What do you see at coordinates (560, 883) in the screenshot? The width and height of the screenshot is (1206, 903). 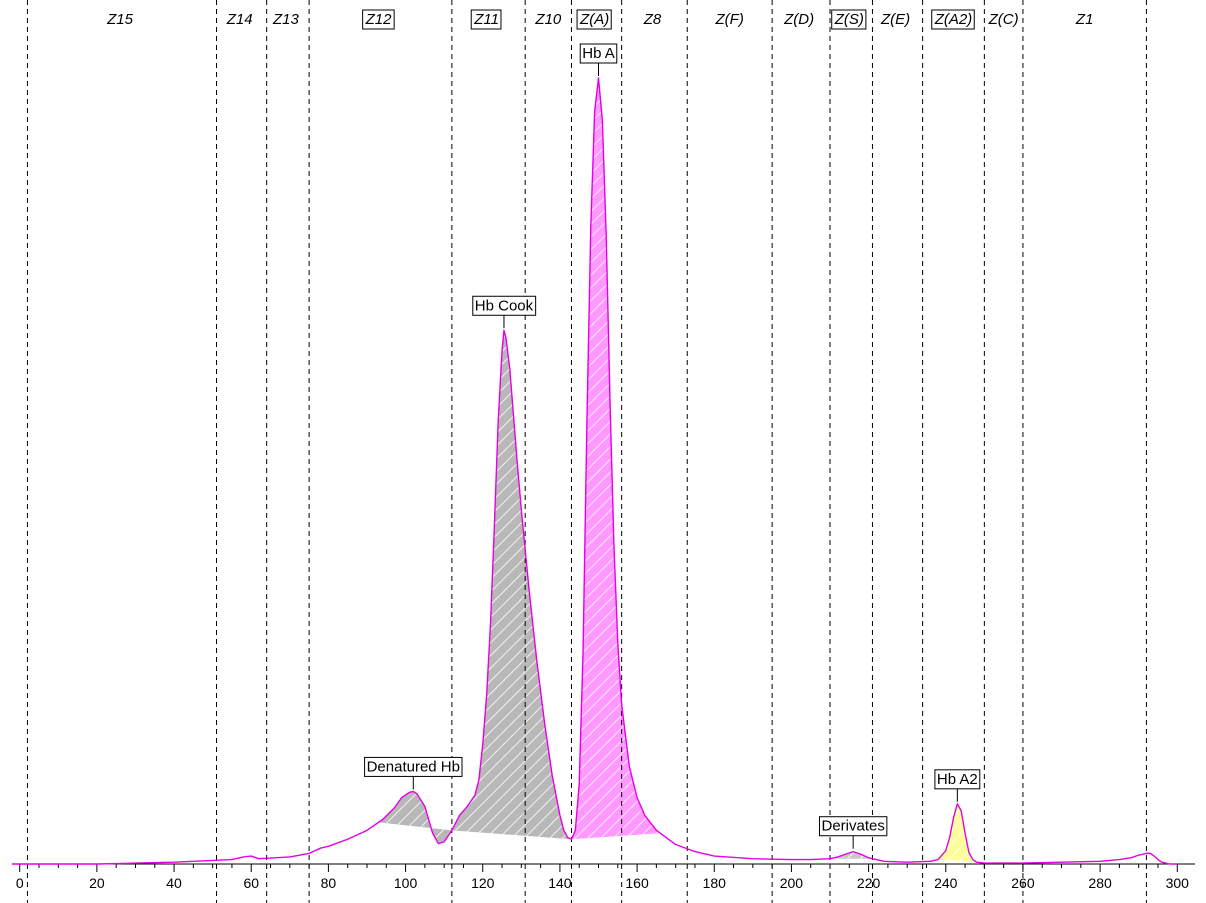 I see `x-tick-label-140: 140` at bounding box center [560, 883].